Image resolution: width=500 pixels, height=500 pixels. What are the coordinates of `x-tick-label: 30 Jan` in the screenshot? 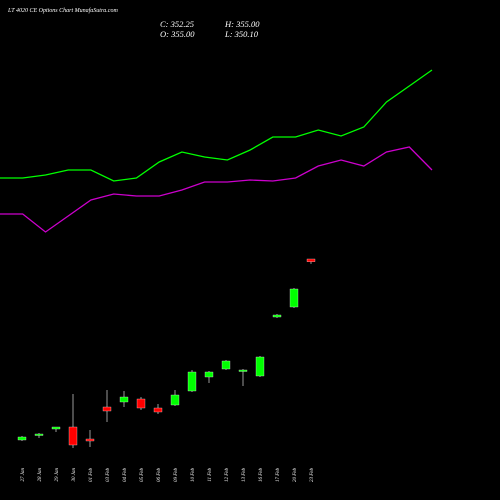 It's located at (74, 475).